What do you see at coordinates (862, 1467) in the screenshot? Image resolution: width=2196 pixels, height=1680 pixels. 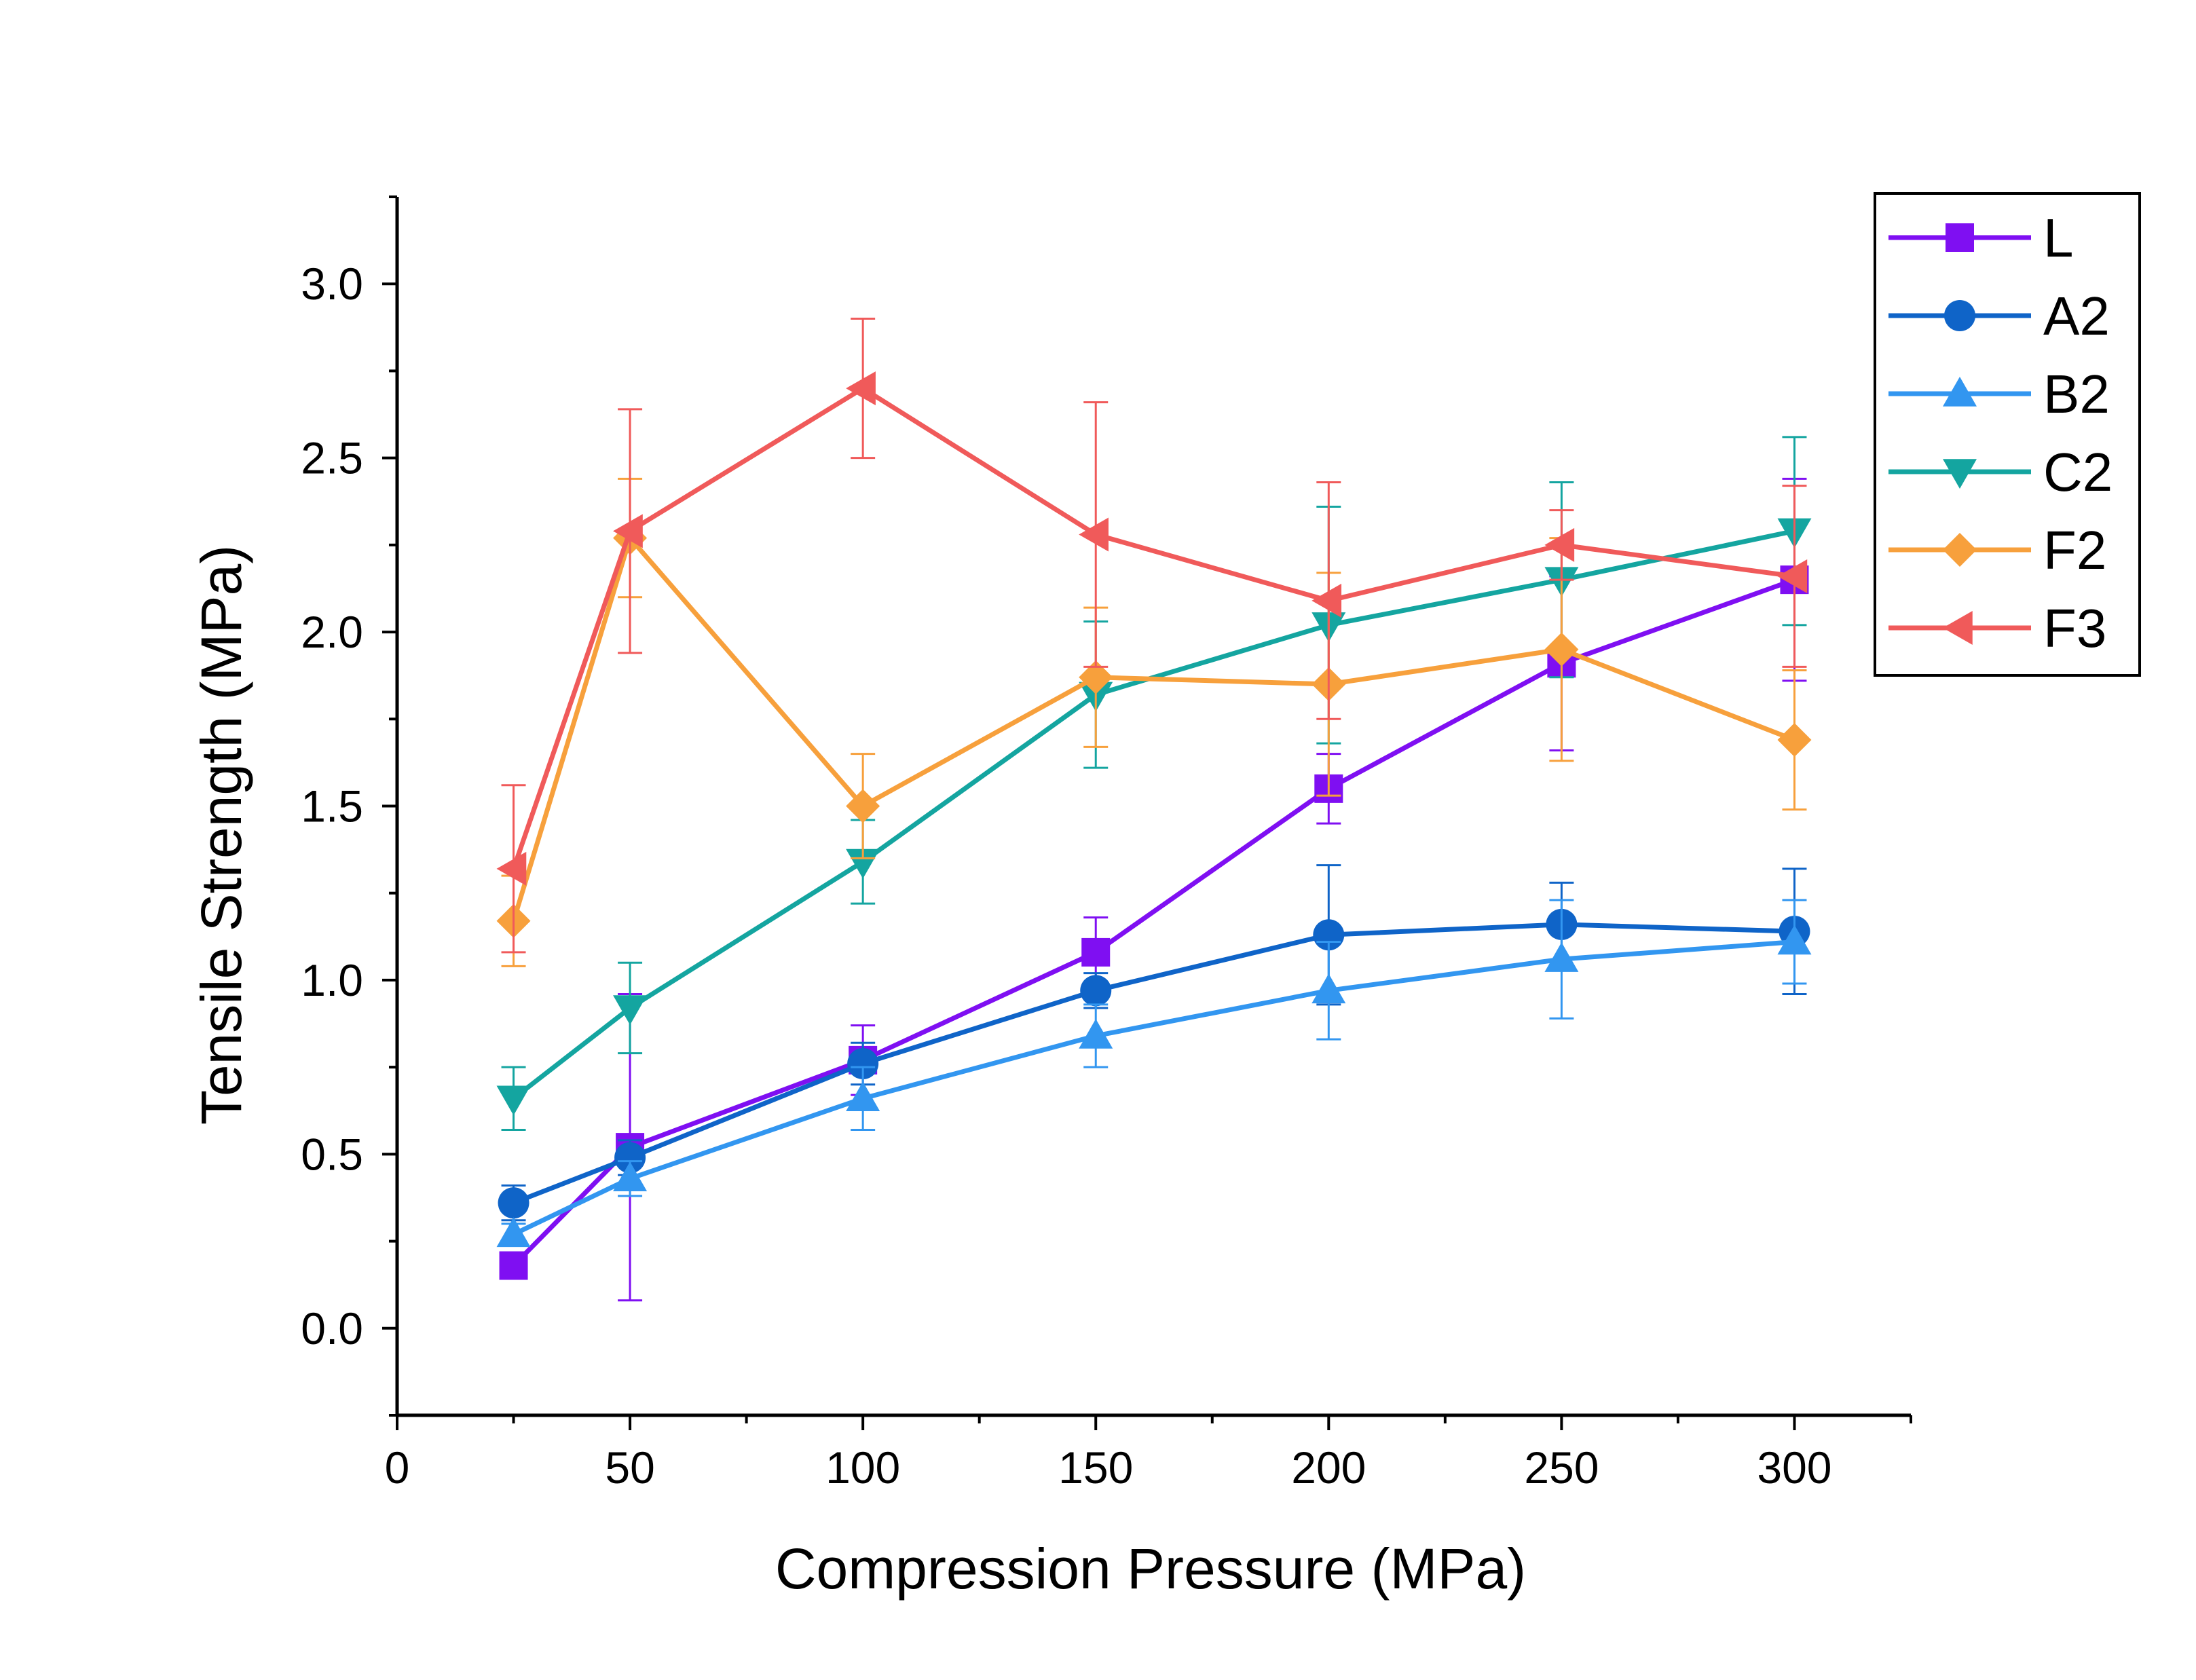 I see `x-tick-label: 100` at bounding box center [862, 1467].